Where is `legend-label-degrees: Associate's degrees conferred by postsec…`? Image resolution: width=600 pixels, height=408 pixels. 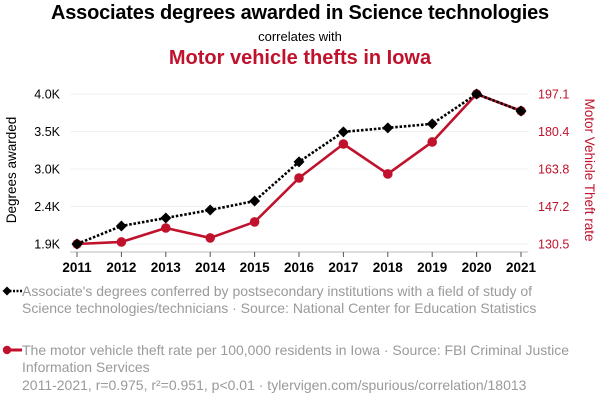 legend-label-degrees: Associate's degrees conferred by postsec… is located at coordinates (279, 299).